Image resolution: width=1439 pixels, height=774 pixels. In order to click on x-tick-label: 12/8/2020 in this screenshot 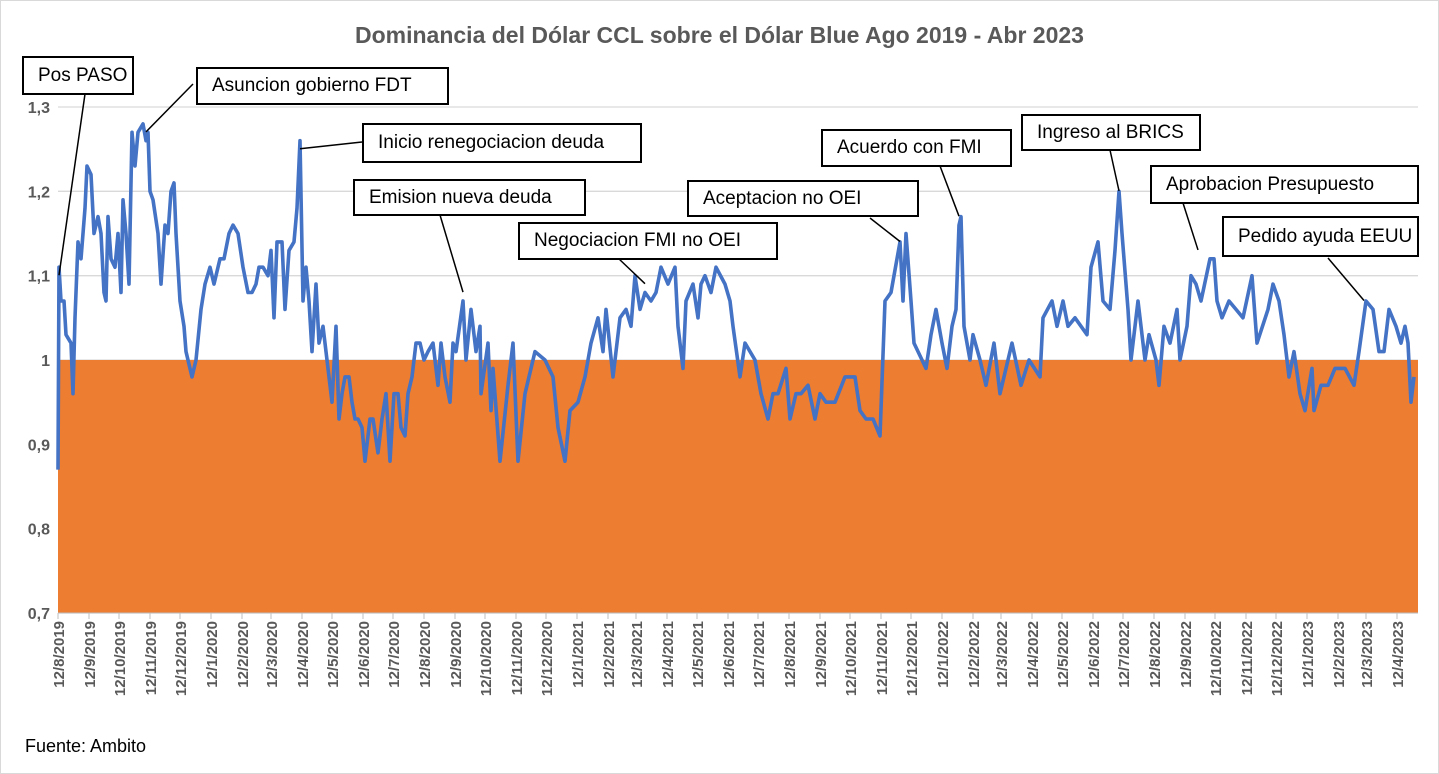, I will do `click(425, 654)`.